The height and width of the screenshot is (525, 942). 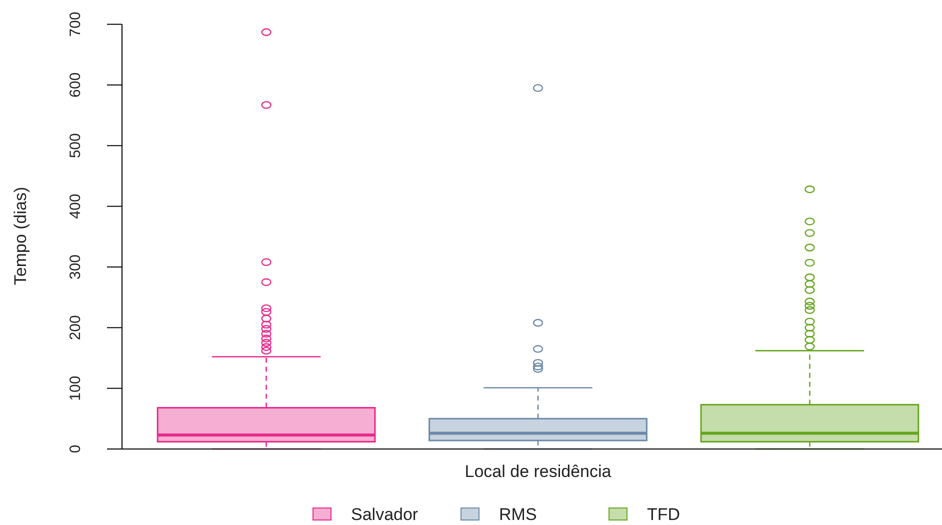 What do you see at coordinates (75, 449) in the screenshot?
I see `y-tick-label: 0` at bounding box center [75, 449].